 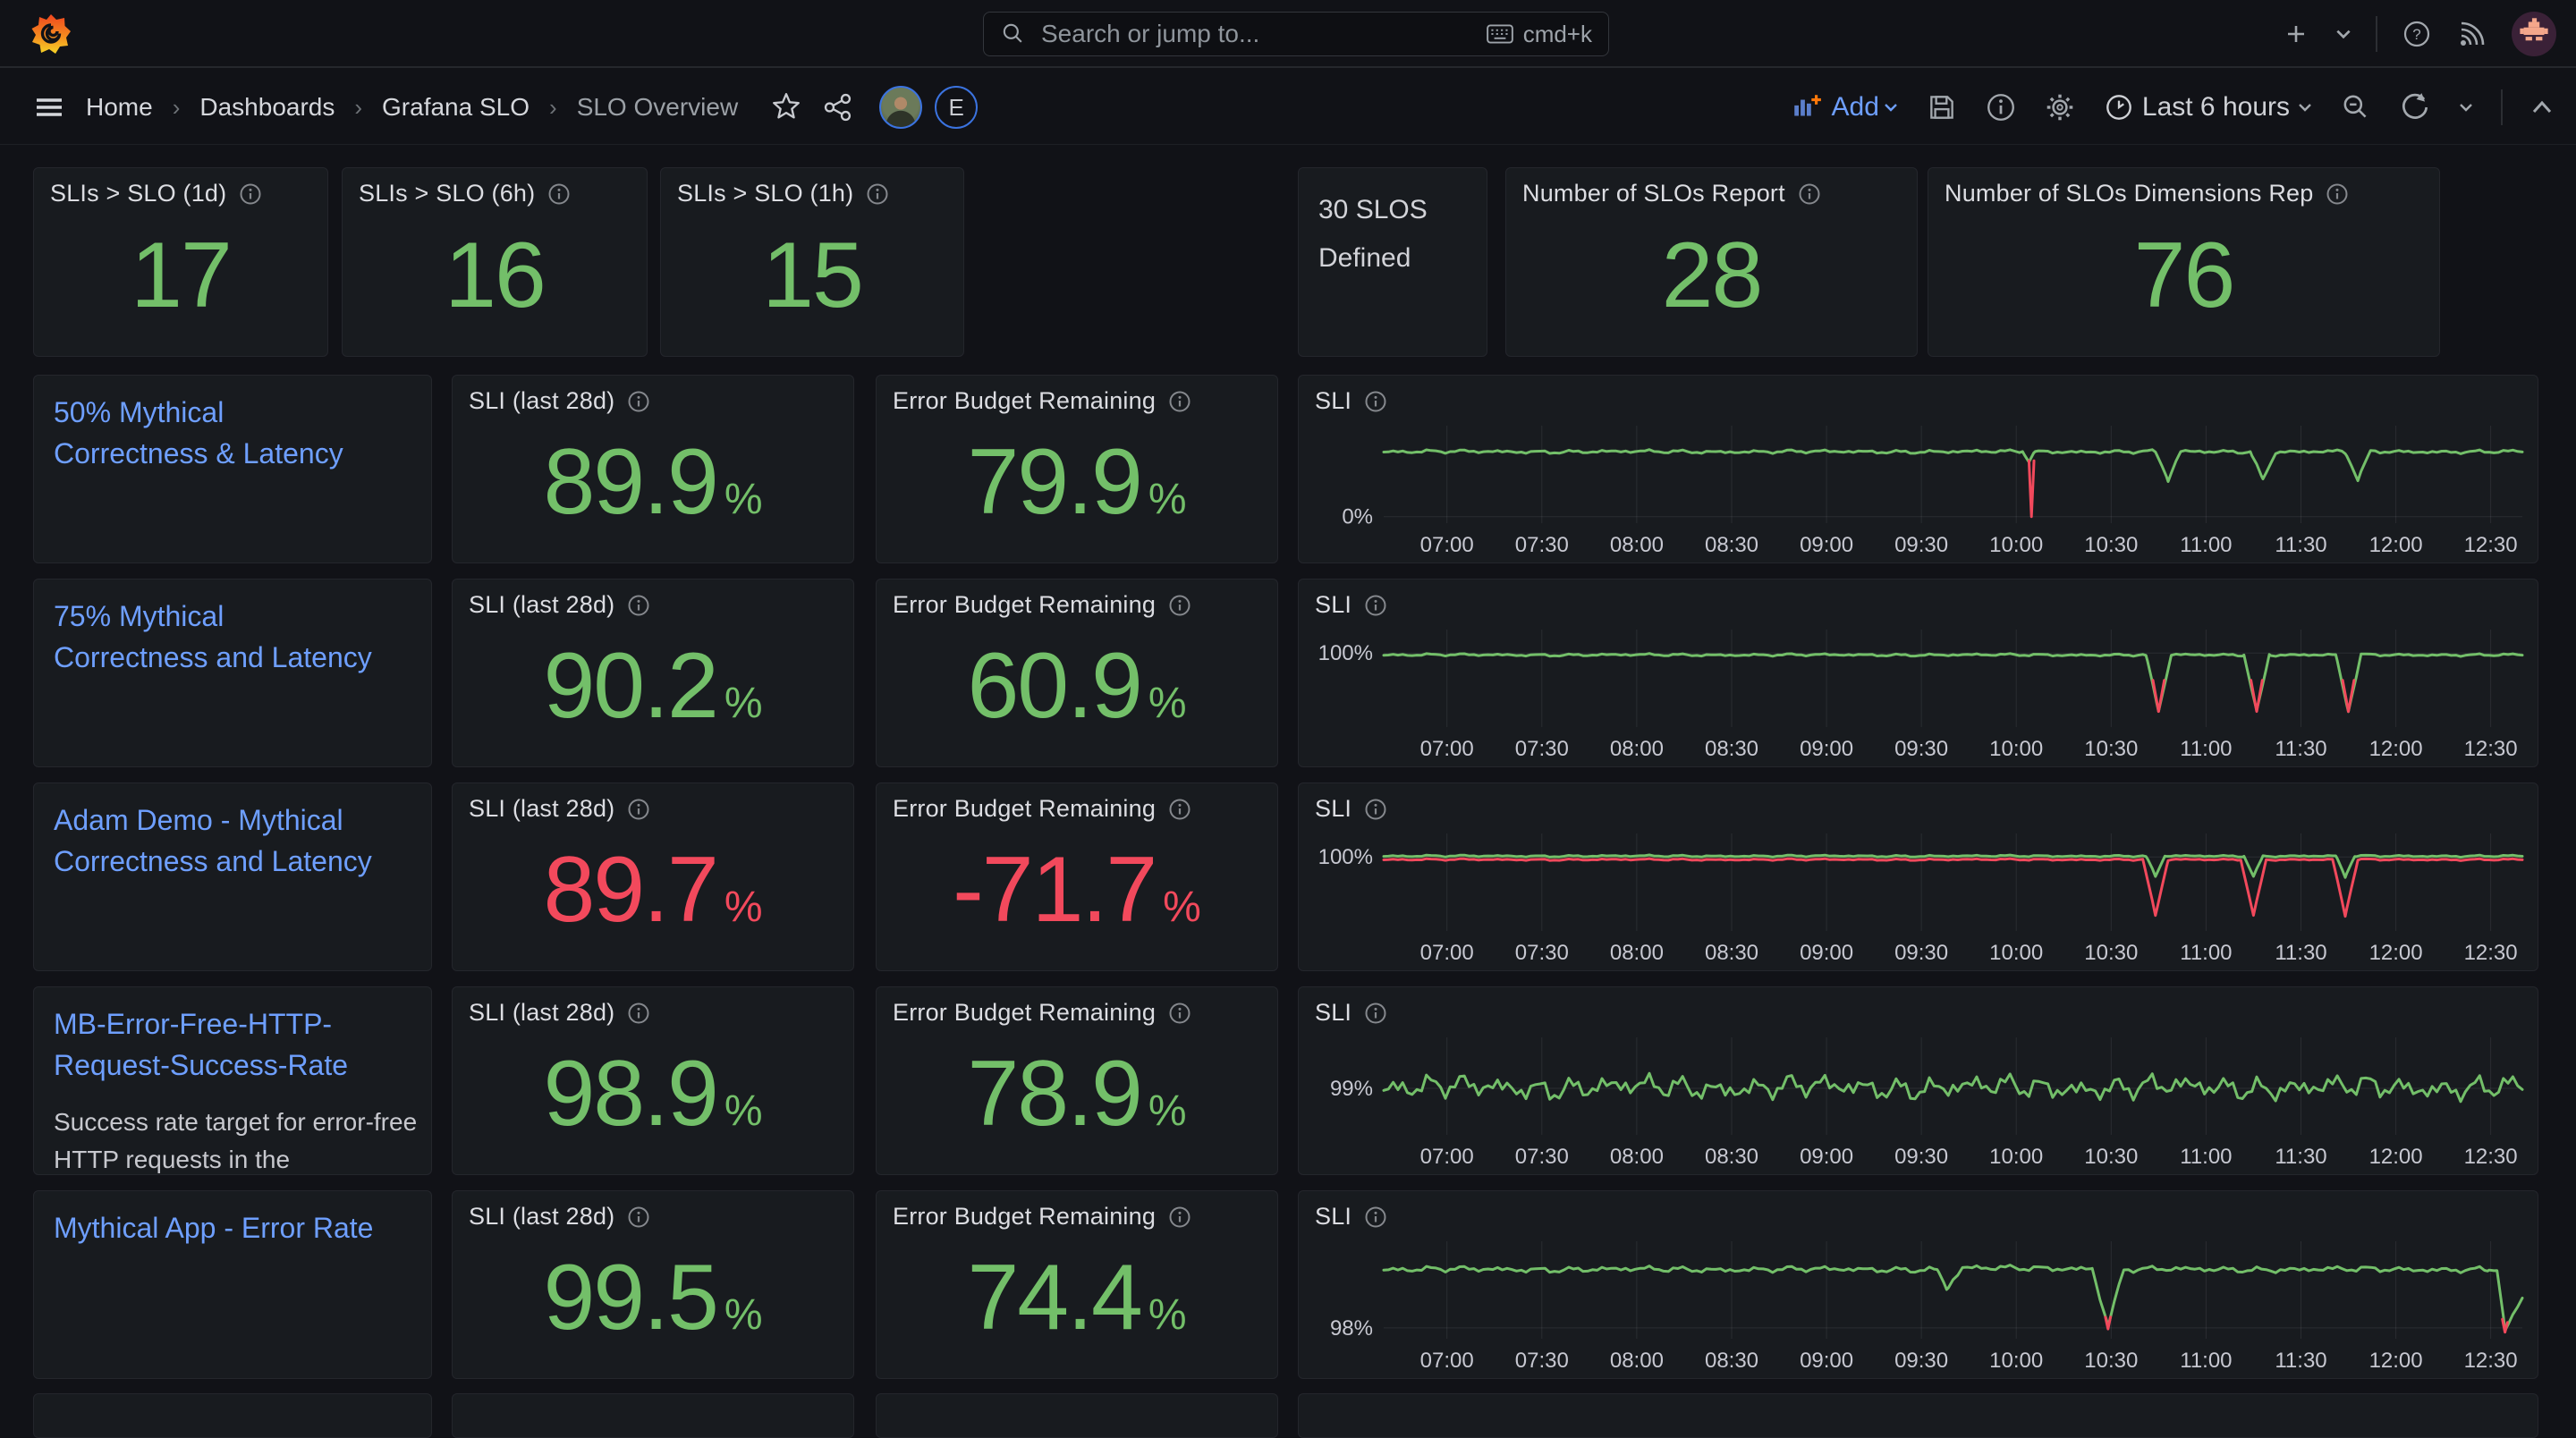 What do you see at coordinates (1296, 34) in the screenshot?
I see `search-input: Search or jump to... cmd+k` at bounding box center [1296, 34].